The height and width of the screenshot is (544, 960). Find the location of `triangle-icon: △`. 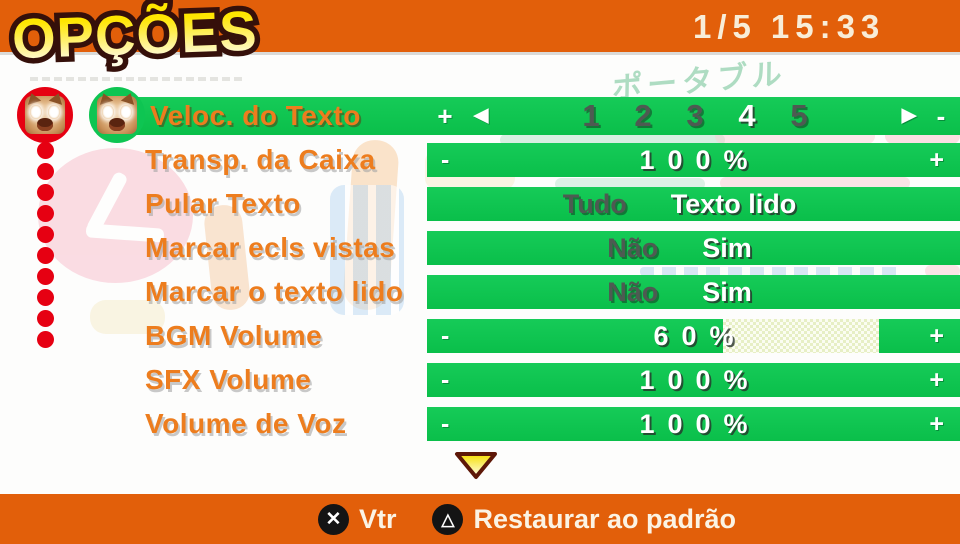

triangle-icon: △ is located at coordinates (448, 519).